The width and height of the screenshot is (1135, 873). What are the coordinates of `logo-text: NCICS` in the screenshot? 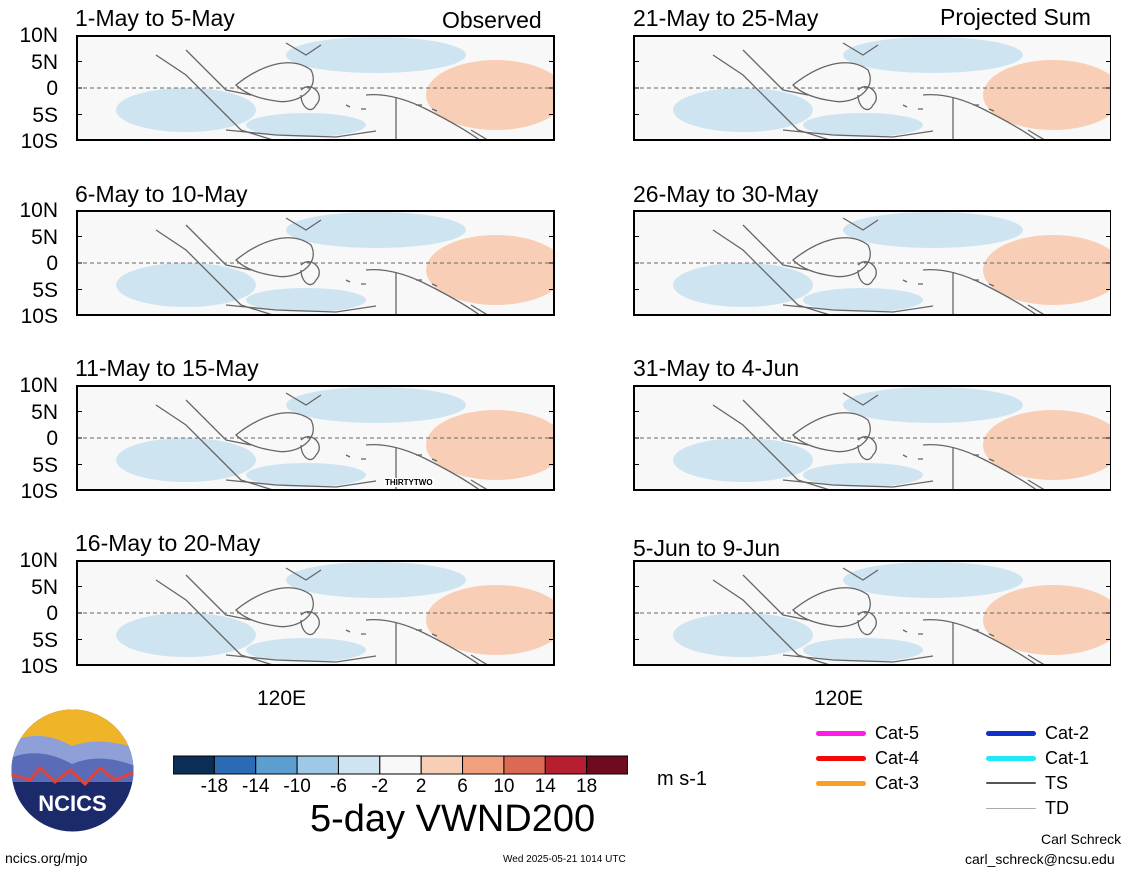 It's located at (72, 803).